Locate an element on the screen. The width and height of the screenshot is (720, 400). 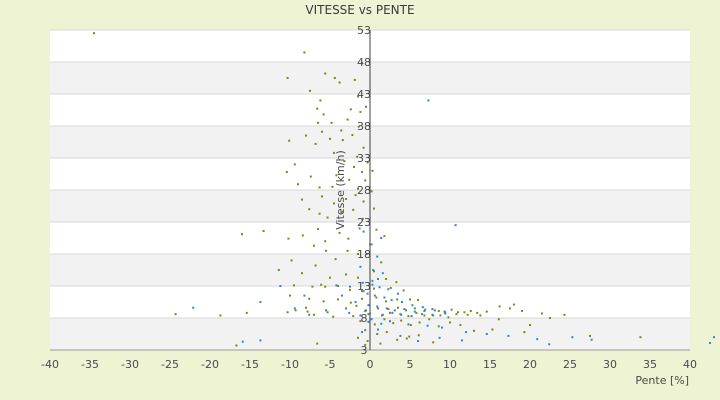
x-tick-label: 25 is located at coordinates (570, 364).